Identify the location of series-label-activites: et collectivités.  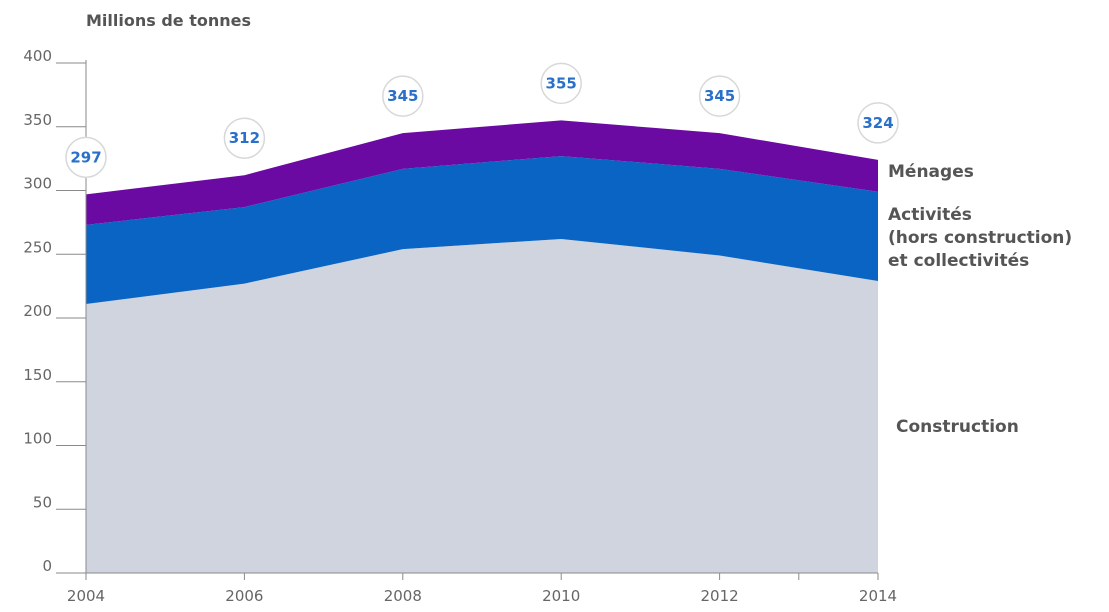
(958, 261).